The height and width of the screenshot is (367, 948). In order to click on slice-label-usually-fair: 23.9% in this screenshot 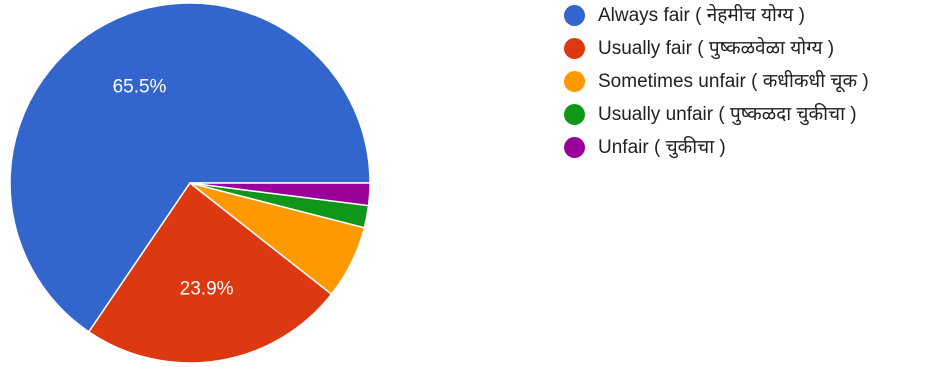, I will do `click(207, 289)`.